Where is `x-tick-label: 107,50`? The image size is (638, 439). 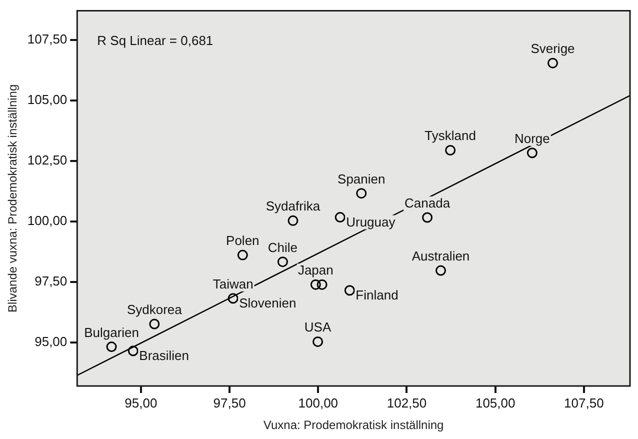
x-tick-label: 107,50 is located at coordinates (584, 402).